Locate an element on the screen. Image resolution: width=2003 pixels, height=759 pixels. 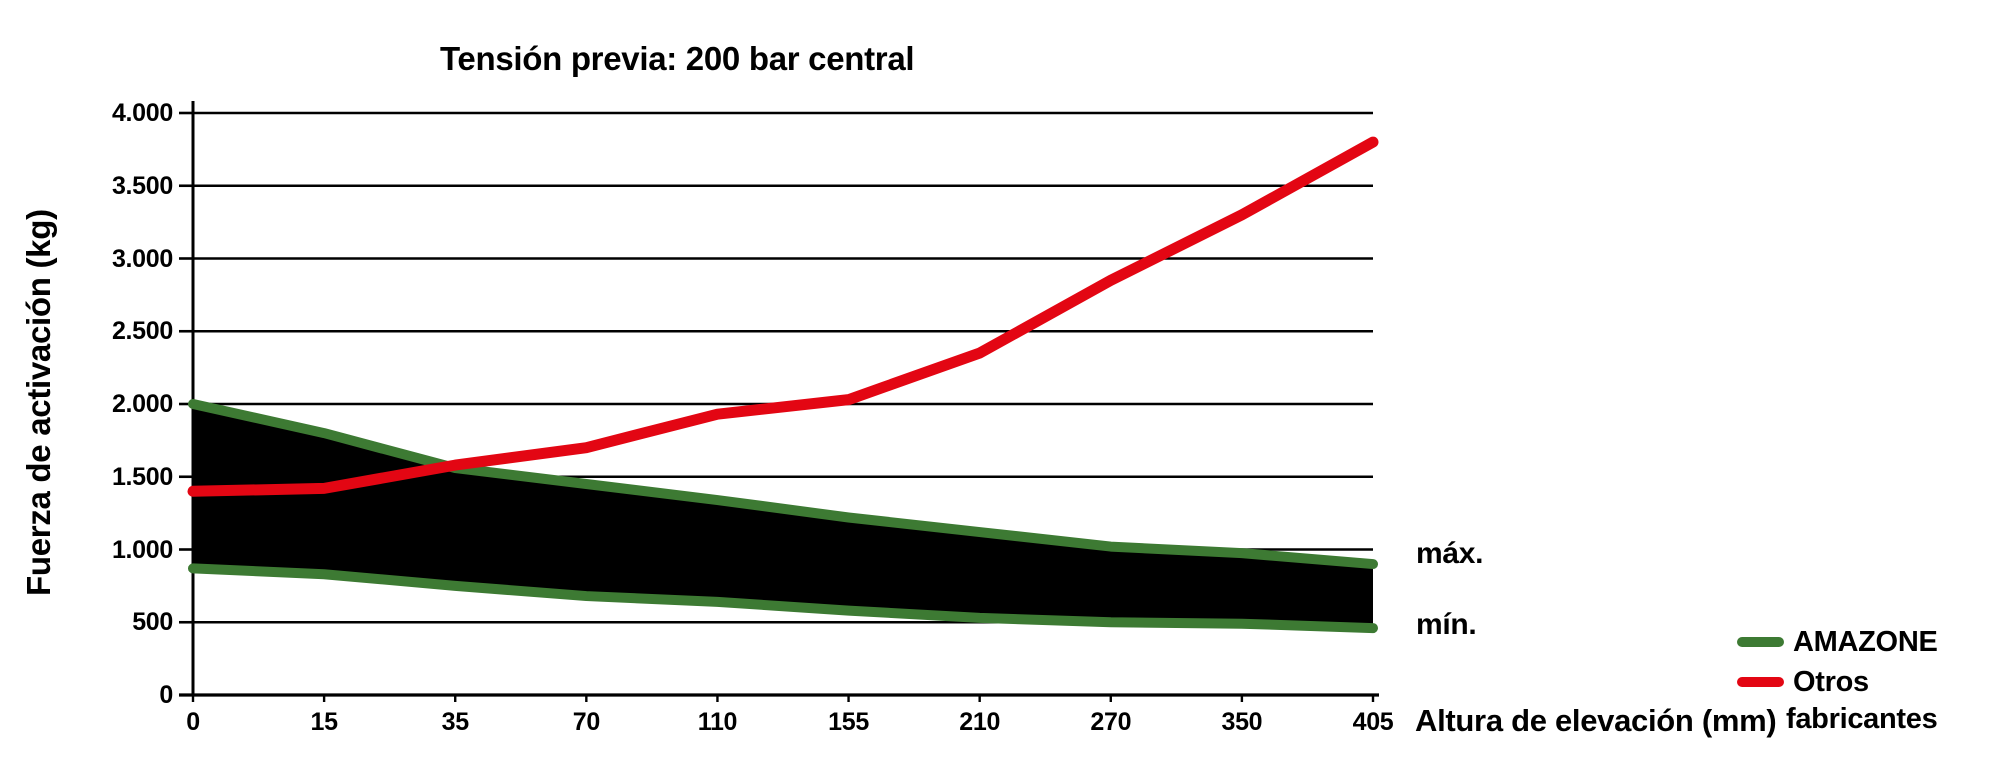
y-tick-label: 3.000 is located at coordinates (142, 258).